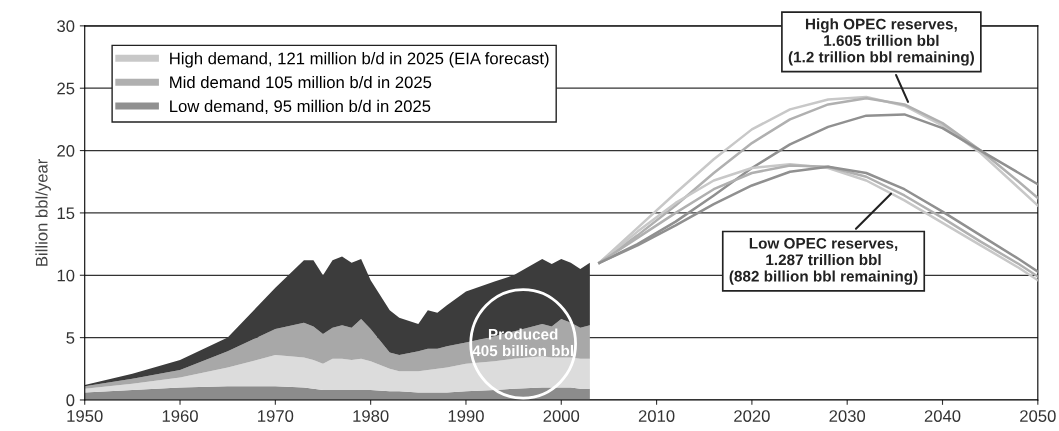 This screenshot has height=431, width=1059. I want to click on x-tick-label: 1990, so click(466, 416).